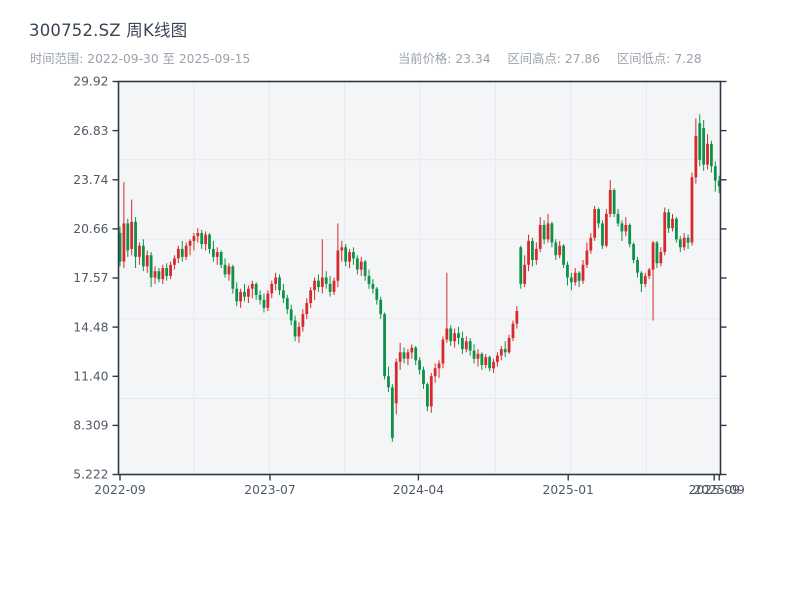 Image resolution: width=800 pixels, height=600 pixels. Describe the element at coordinates (473, 59) in the screenshot. I see `current-price-value: 23.34` at that location.